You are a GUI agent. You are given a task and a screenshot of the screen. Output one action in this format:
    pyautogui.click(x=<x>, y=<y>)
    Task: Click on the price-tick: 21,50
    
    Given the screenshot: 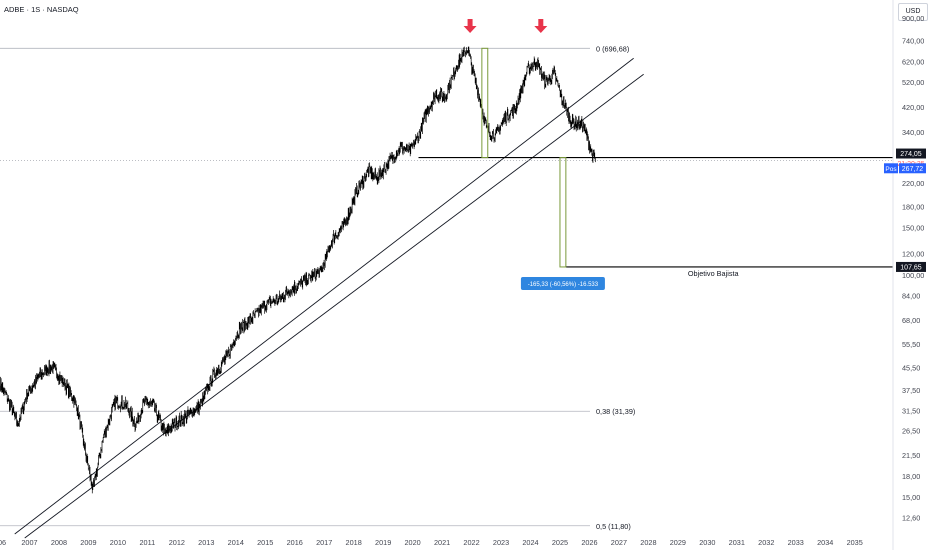 What is the action you would take?
    pyautogui.click(x=911, y=455)
    